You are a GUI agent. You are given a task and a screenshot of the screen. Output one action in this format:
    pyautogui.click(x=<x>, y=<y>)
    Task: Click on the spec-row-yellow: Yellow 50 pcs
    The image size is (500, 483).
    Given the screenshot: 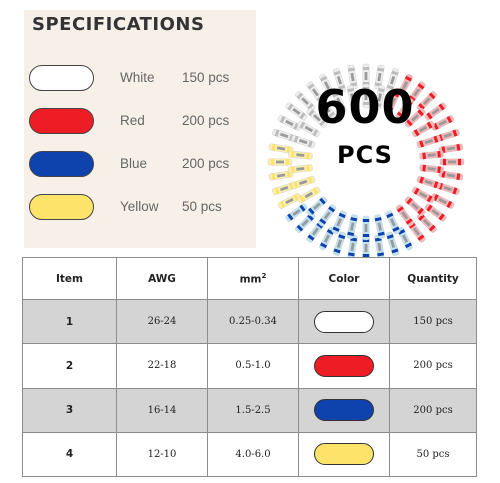 What is the action you would take?
    pyautogui.click(x=139, y=207)
    